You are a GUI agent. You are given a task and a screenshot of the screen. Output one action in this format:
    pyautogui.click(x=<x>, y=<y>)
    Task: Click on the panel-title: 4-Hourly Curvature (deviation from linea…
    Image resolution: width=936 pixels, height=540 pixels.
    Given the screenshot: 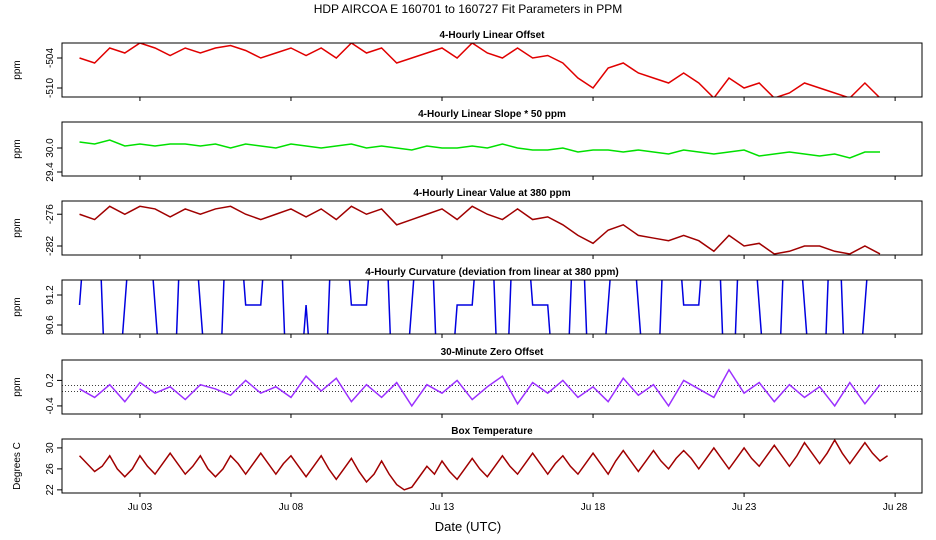 What is the action you would take?
    pyautogui.click(x=491, y=272)
    